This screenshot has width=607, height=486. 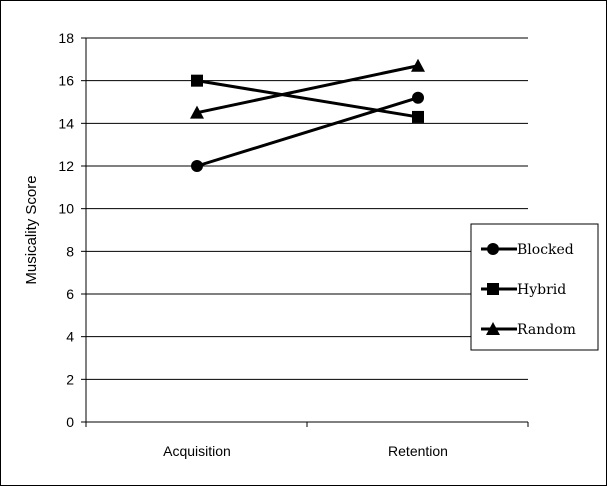 What do you see at coordinates (31, 229) in the screenshot?
I see `y-axis-label: Musicality Score` at bounding box center [31, 229].